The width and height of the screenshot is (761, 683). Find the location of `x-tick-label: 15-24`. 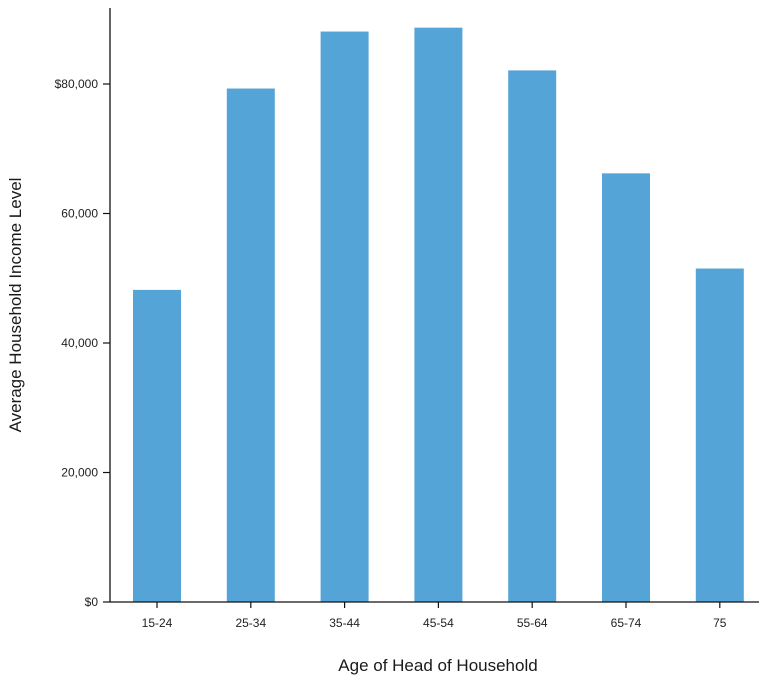

x-tick-label: 15-24 is located at coordinates (157, 623).